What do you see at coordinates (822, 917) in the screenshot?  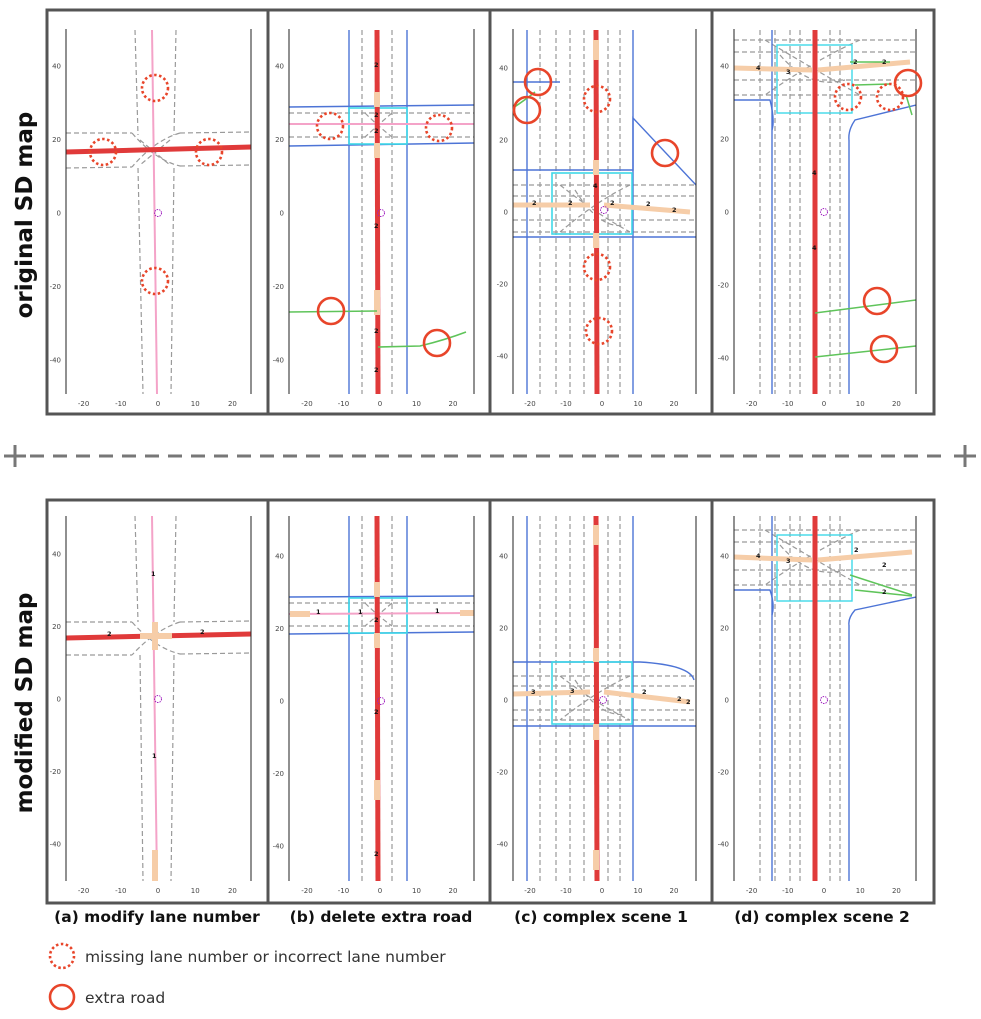 I see `caption-d: (d) complex scene 2` at bounding box center [822, 917].